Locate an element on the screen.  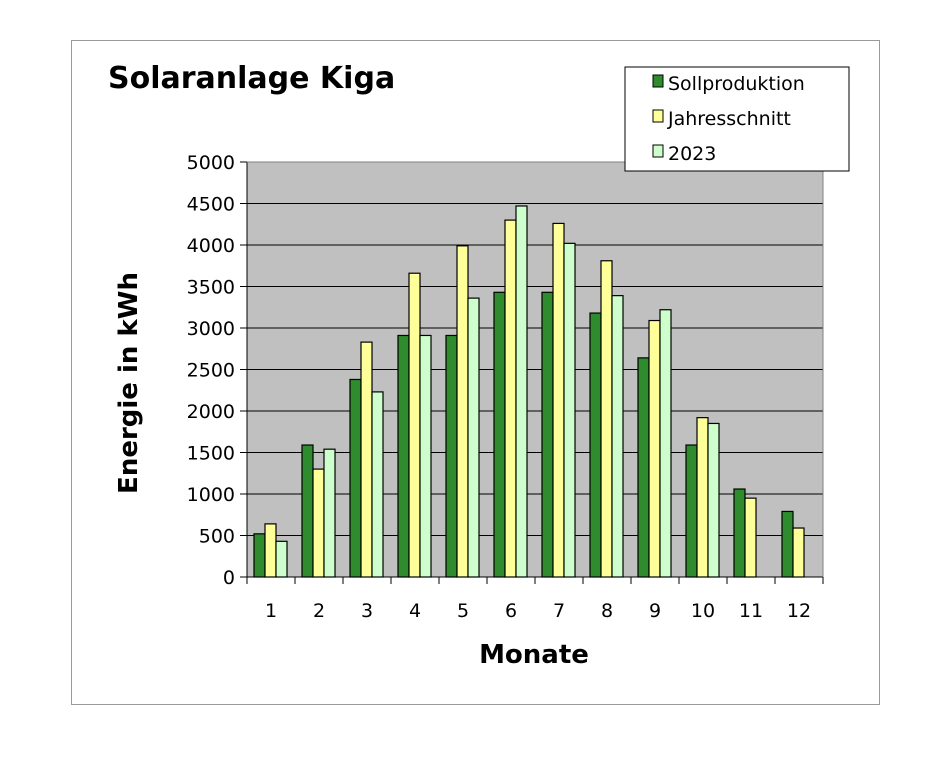
x-tick-labels: 1 2 3 4 5 6 7 8 9 10 11 12 is located at coordinates (538, 611).